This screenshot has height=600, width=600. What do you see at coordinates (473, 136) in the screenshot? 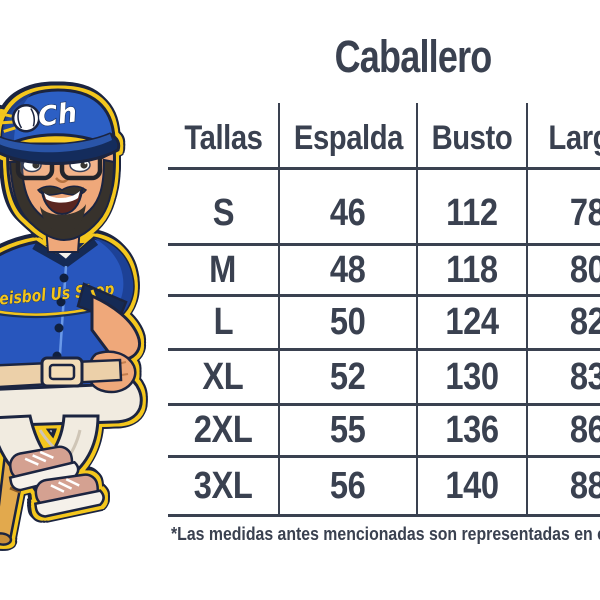
I see `header-busto: Busto` at bounding box center [473, 136].